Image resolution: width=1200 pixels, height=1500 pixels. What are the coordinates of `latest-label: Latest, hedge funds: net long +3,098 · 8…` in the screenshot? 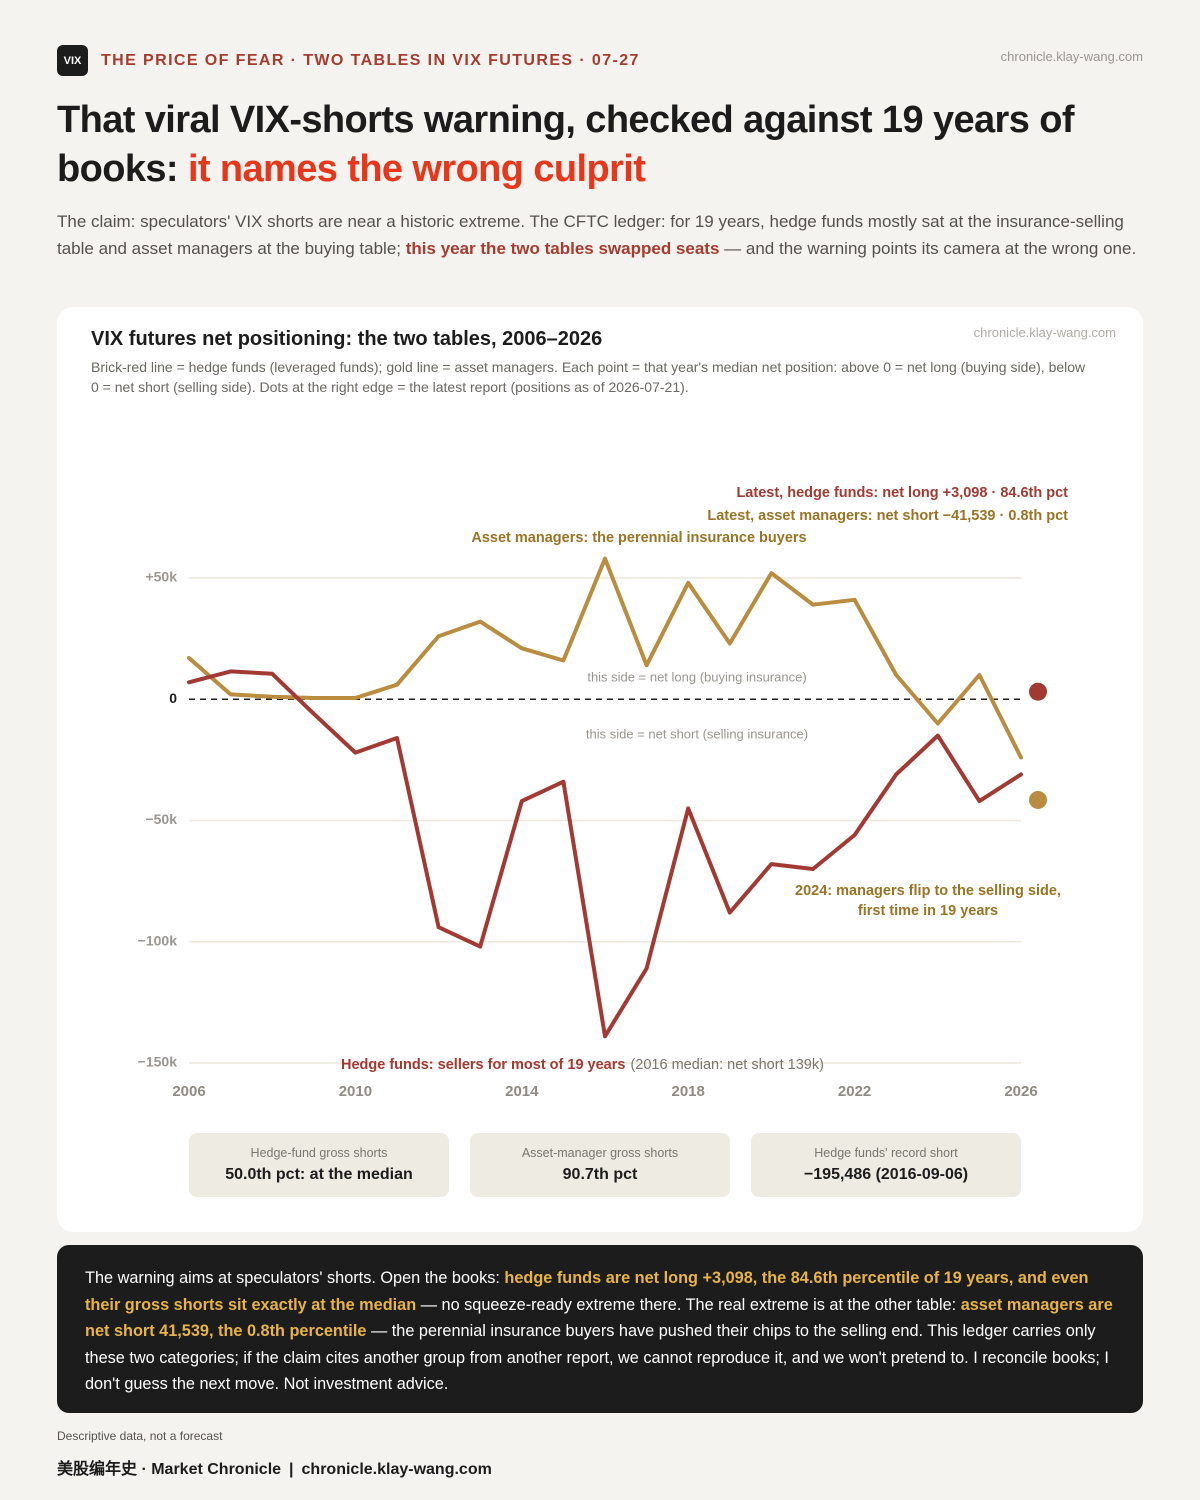 It's located at (902, 493).